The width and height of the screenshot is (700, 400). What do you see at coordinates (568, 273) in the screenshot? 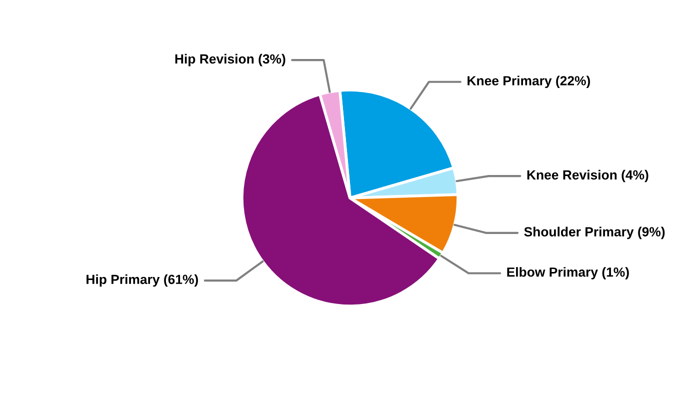
I see `slice-label: Elbow Primary (1%)` at bounding box center [568, 273].